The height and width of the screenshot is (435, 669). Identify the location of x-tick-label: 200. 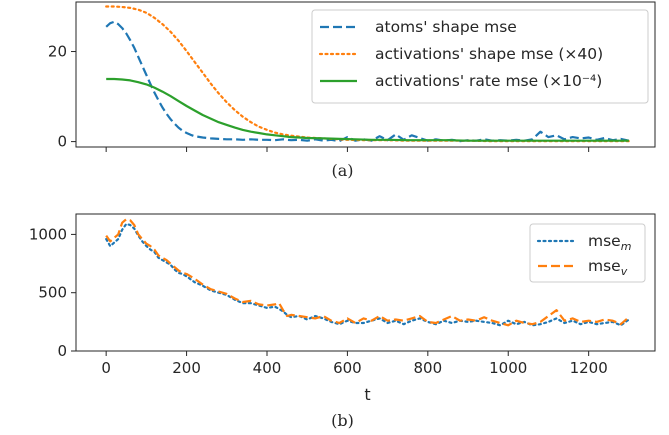
(186, 368).